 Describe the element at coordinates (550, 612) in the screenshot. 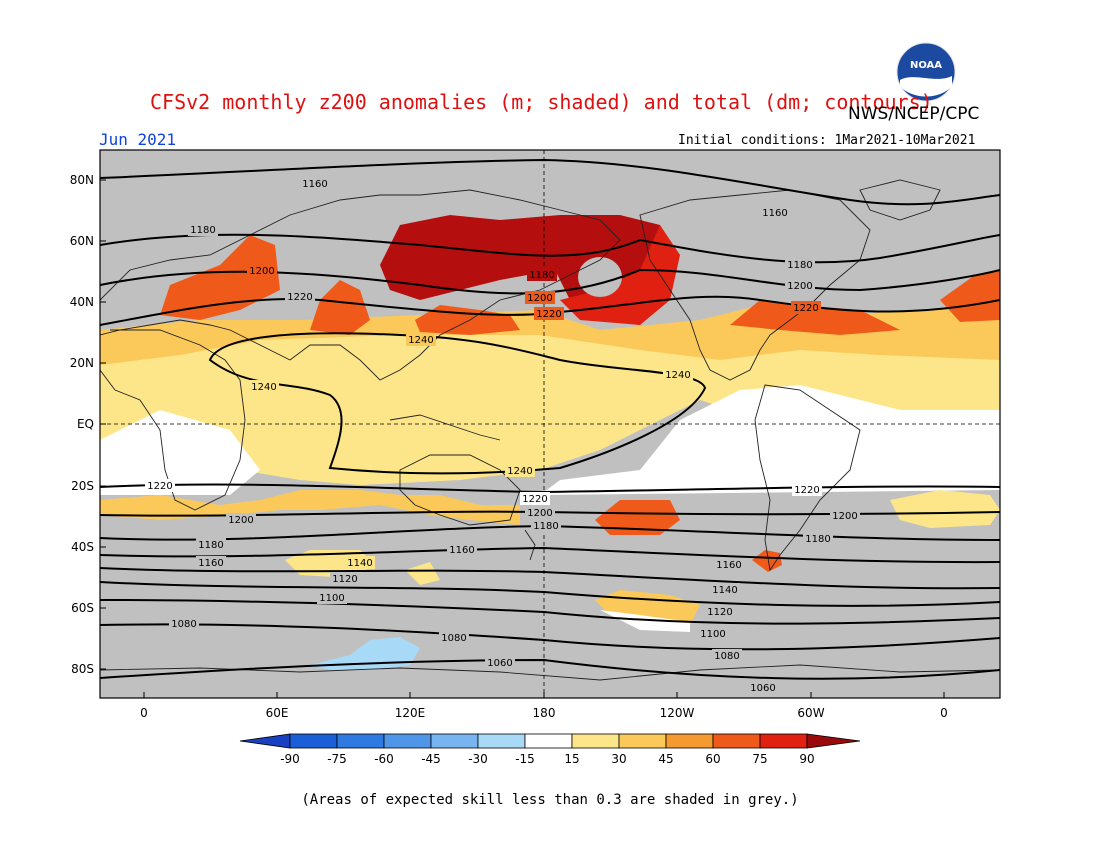

I see `contour-1100-sh` at that location.